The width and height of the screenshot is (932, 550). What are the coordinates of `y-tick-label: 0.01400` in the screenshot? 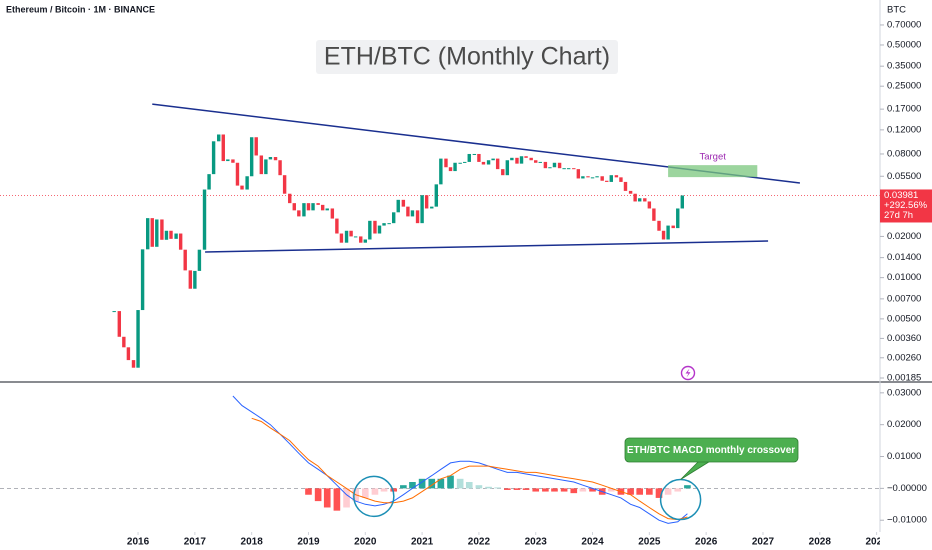 It's located at (904, 257).